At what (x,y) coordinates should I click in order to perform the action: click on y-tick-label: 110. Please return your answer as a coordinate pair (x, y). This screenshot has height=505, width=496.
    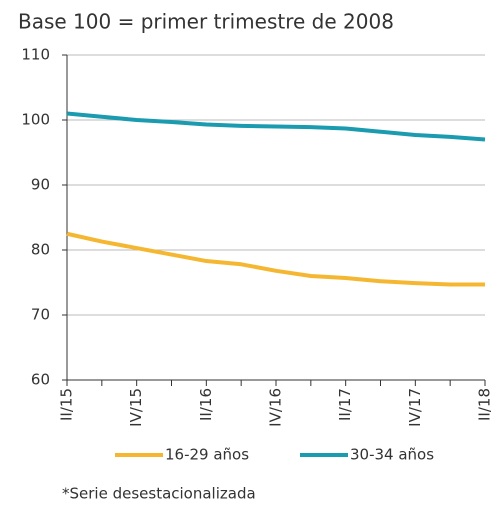
    Looking at the image, I should click on (35, 55).